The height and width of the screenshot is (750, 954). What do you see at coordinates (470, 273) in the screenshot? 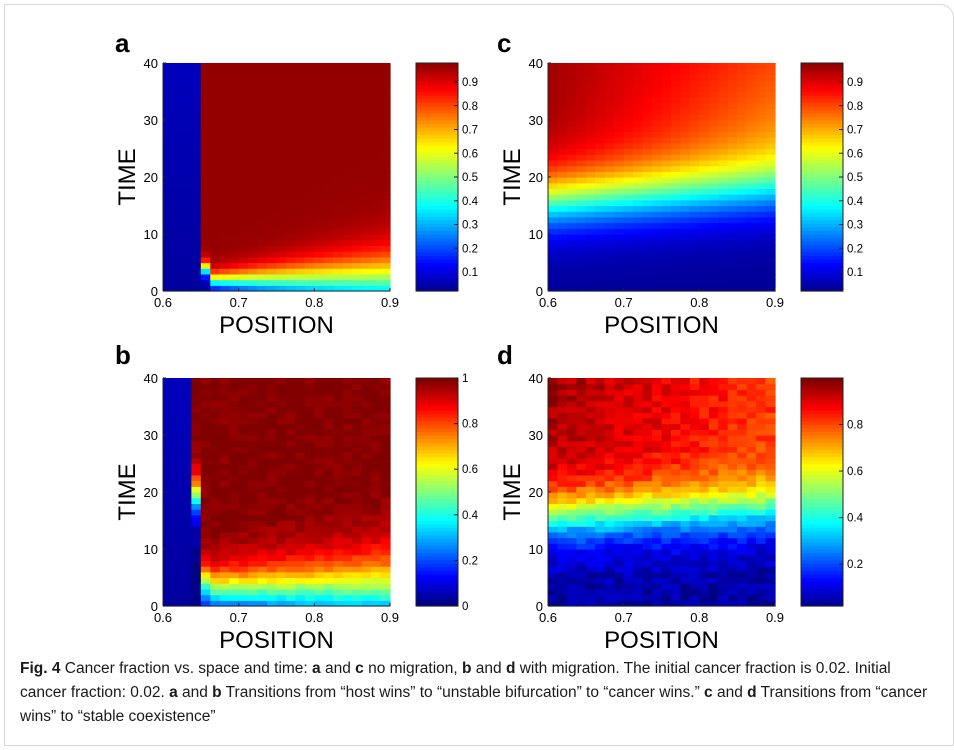
I see `colorbar-tick-label: 0.1` at bounding box center [470, 273].